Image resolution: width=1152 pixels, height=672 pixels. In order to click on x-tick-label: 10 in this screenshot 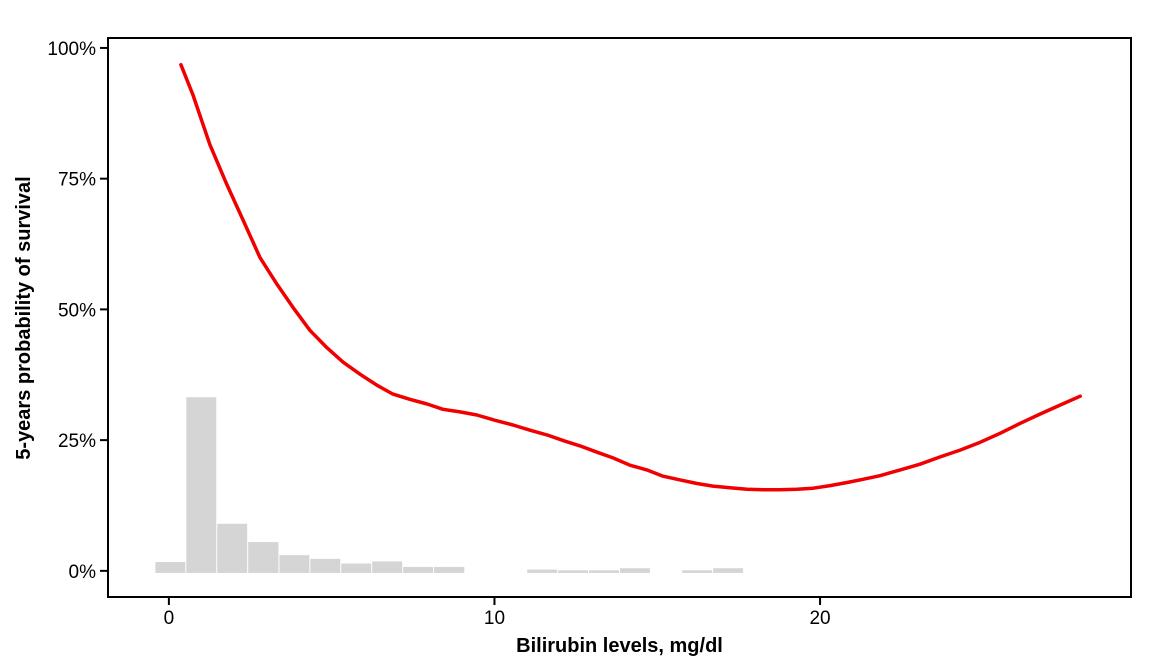, I will do `click(494, 618)`.